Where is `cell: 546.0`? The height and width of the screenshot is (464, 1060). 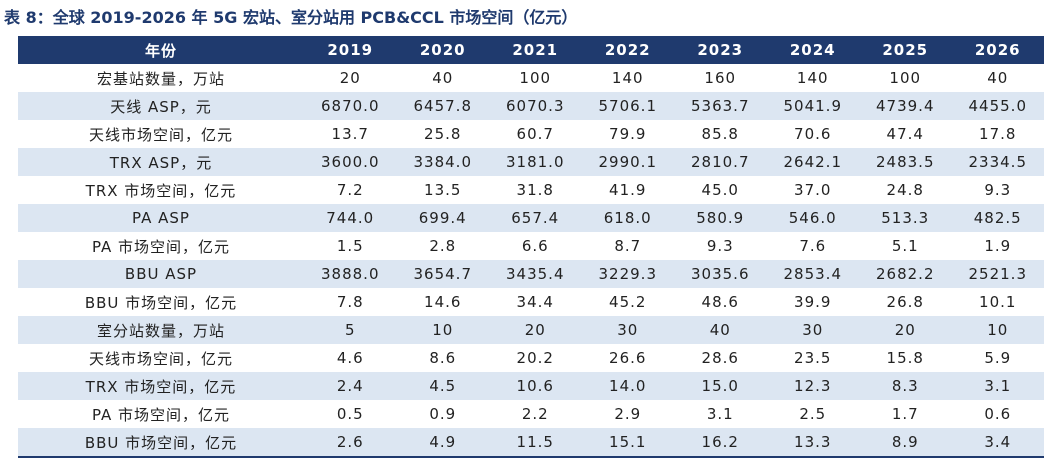
cell: 546.0 is located at coordinates (812, 218).